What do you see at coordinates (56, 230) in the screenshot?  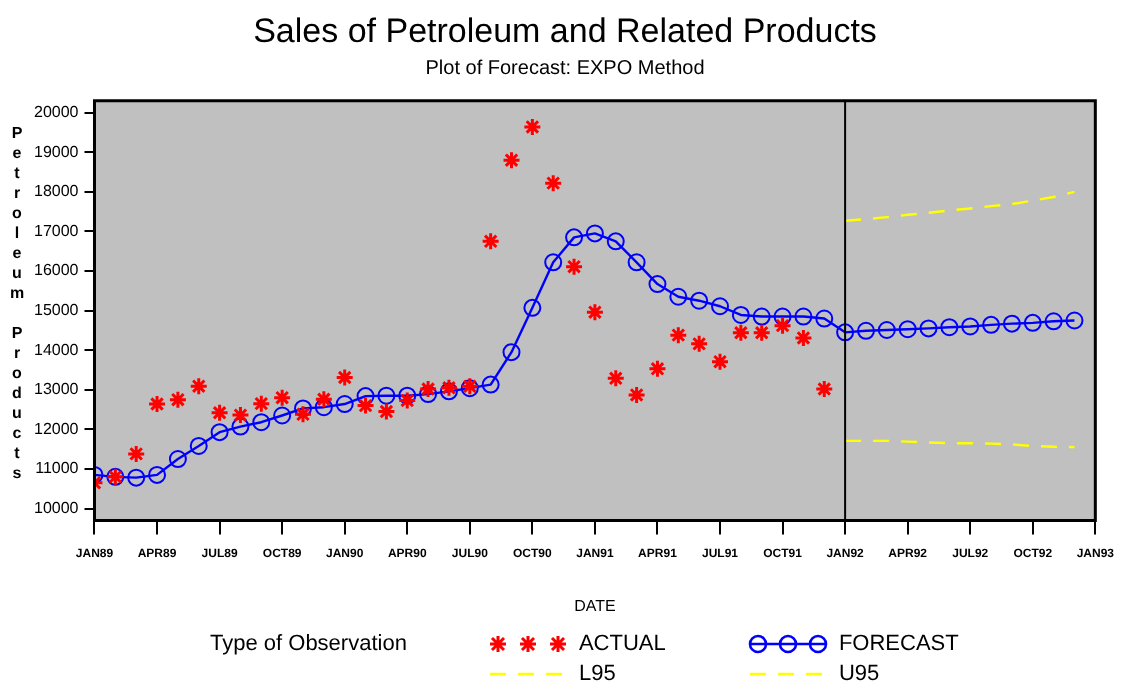 I see `y-tick-label: 17000` at bounding box center [56, 230].